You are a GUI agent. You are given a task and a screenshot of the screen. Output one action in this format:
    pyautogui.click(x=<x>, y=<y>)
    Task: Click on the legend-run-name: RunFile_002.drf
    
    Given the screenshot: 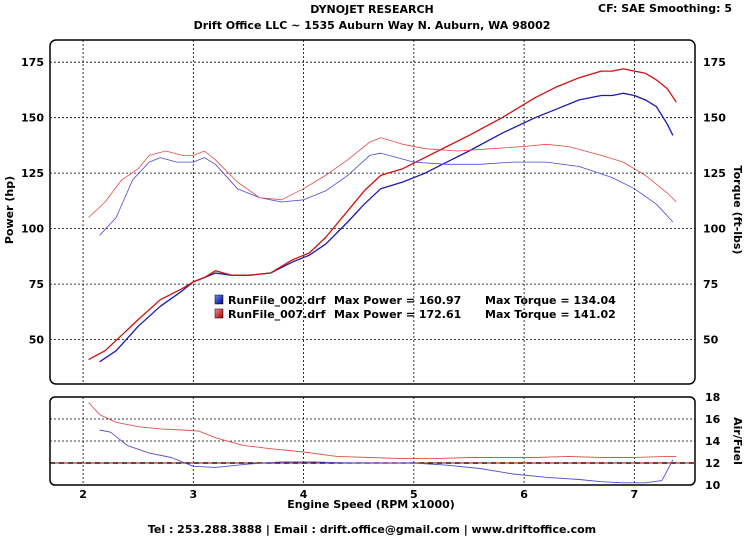 What is the action you would take?
    pyautogui.click(x=277, y=300)
    